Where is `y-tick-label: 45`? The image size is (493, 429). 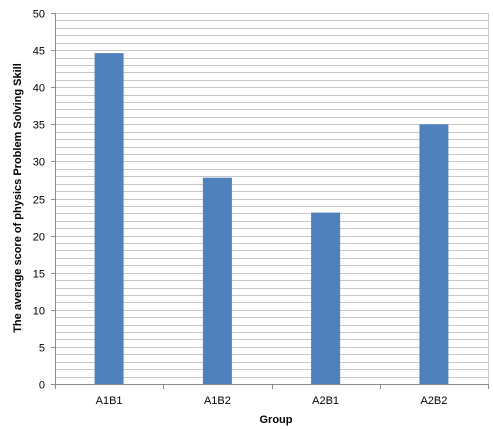 y-tick-label: 45 is located at coordinates (39, 52).